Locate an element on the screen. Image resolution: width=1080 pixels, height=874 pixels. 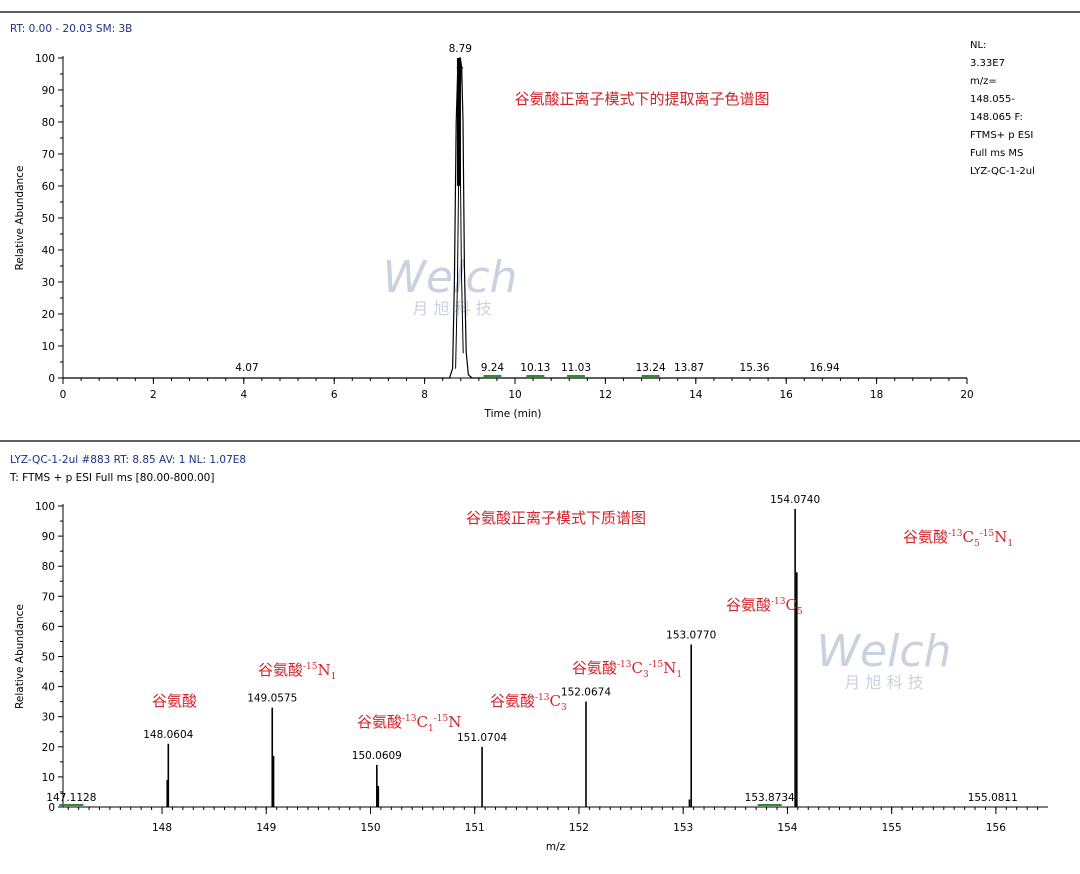
isotope-annotation: 谷氨酸 is located at coordinates (174, 701).